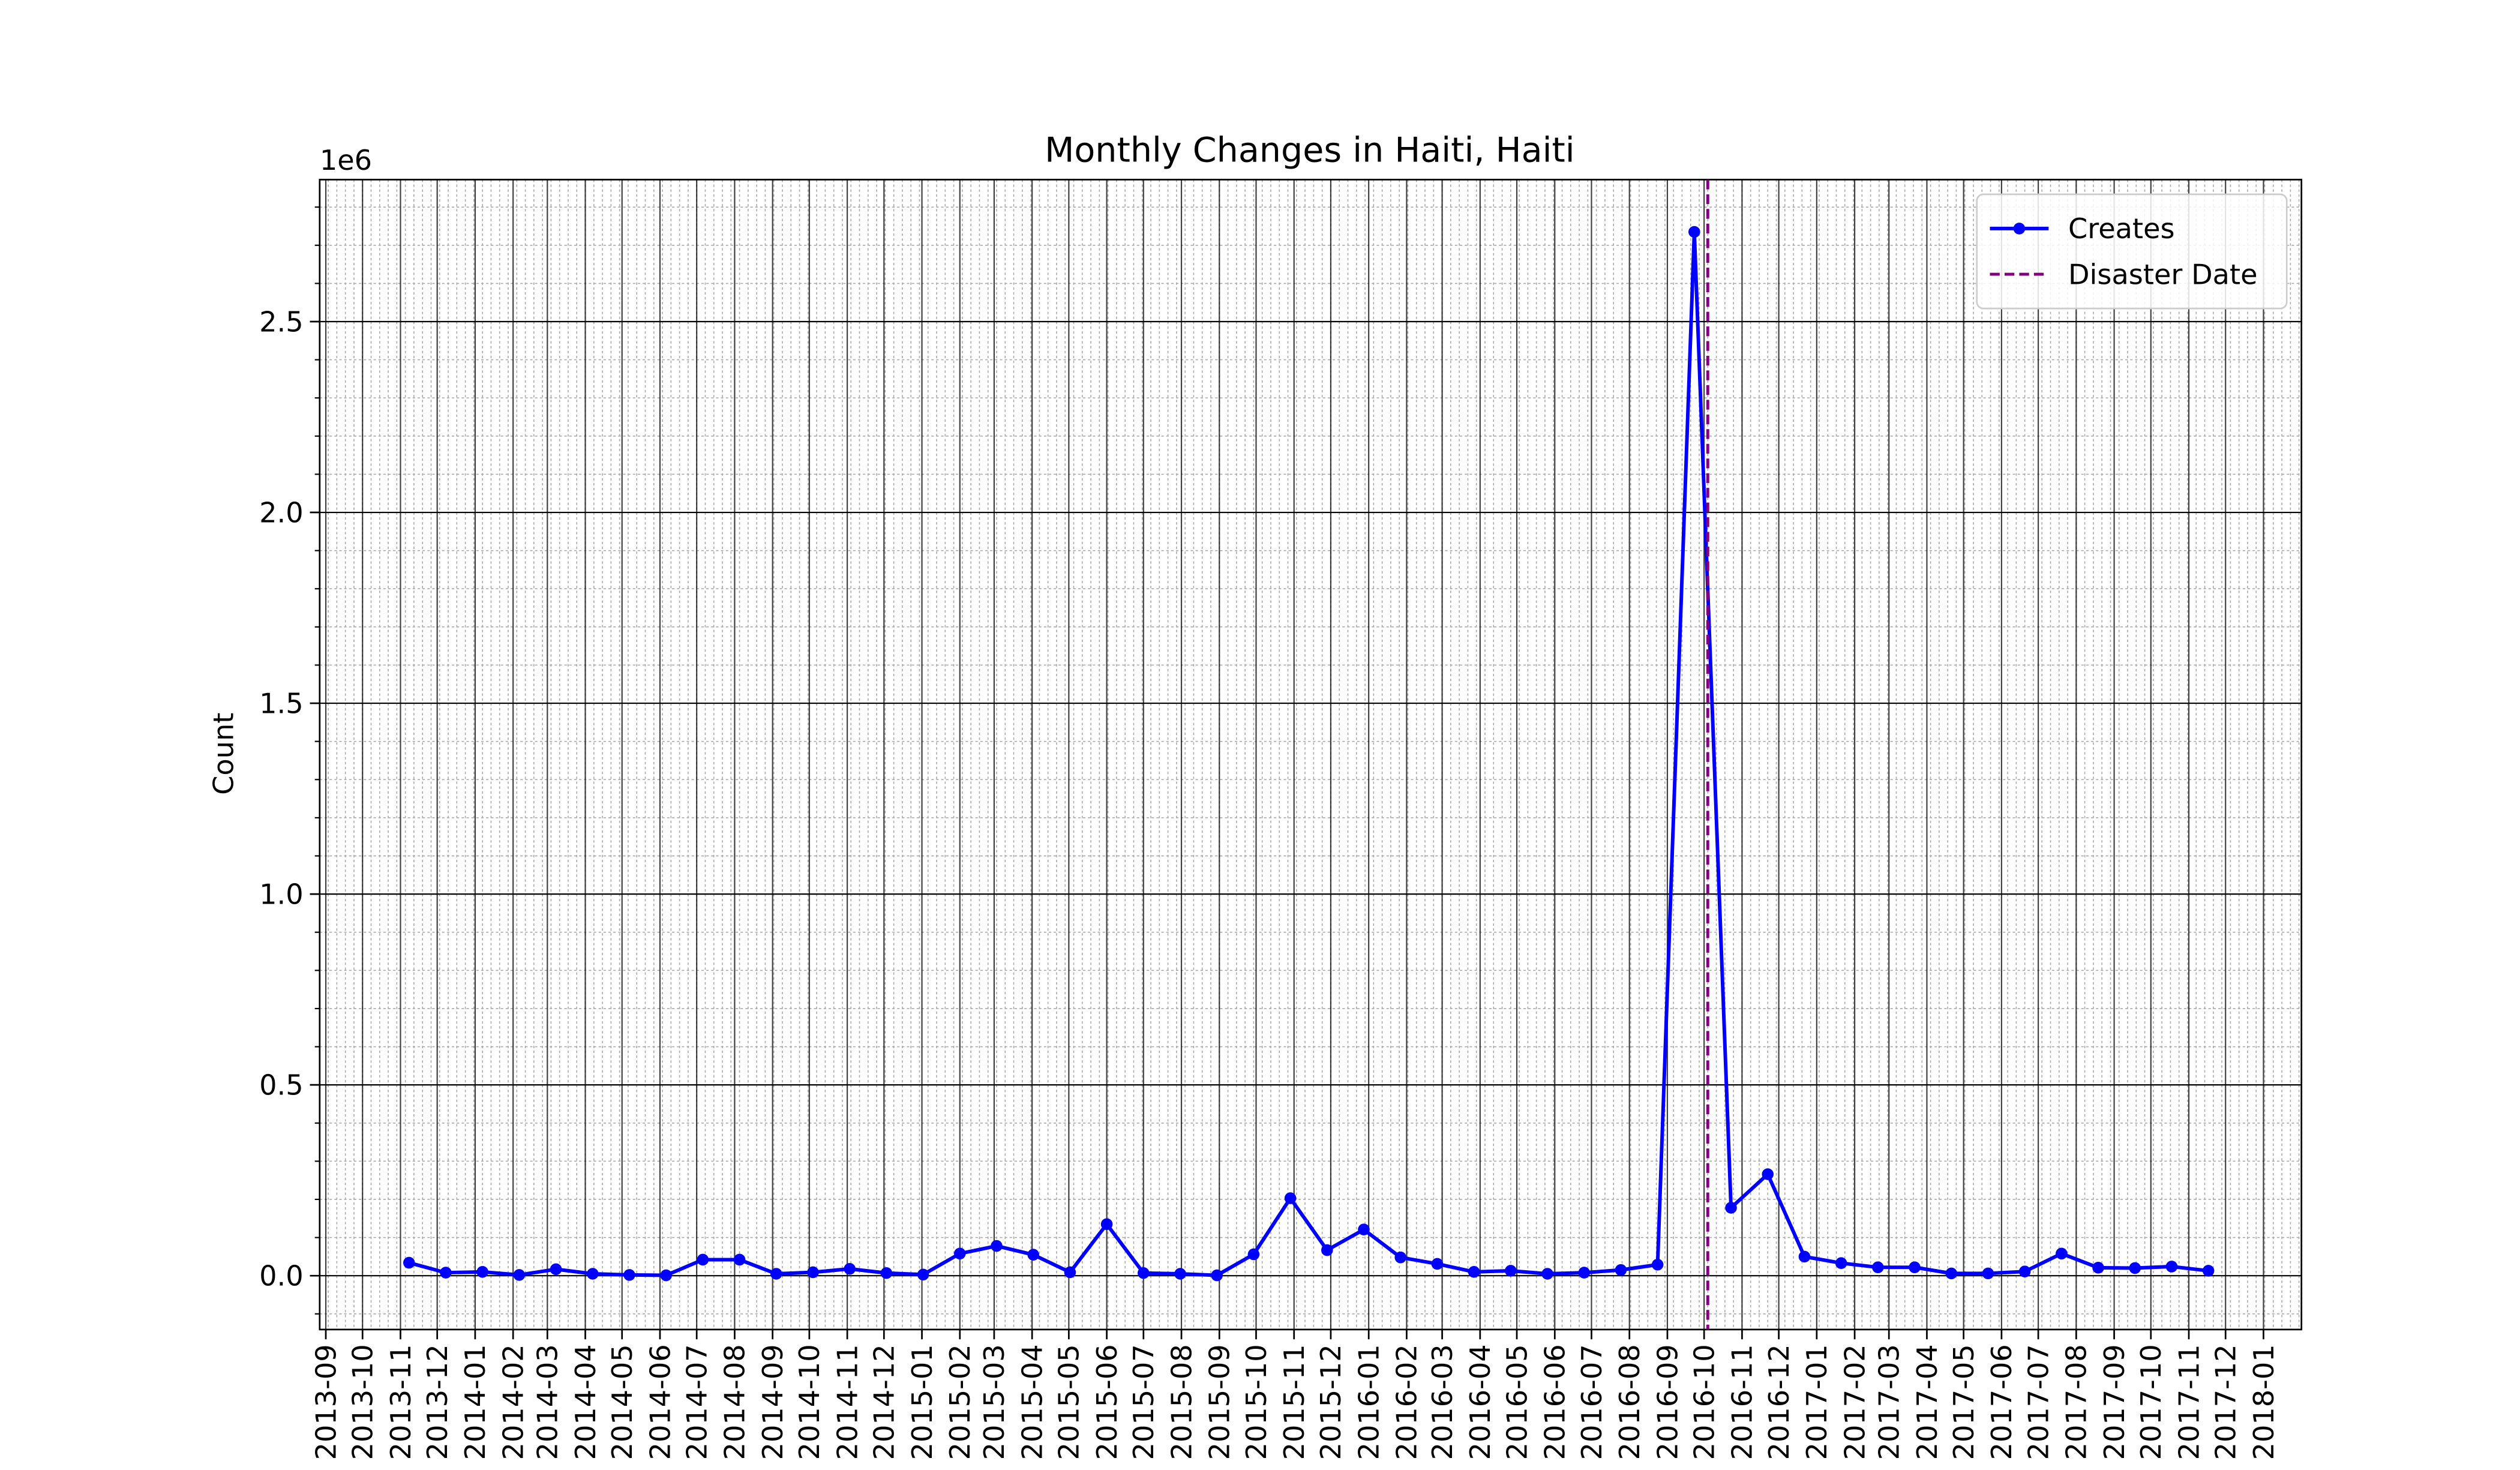  I want to click on x-tick-label: 2015-04, so click(1032, 1402).